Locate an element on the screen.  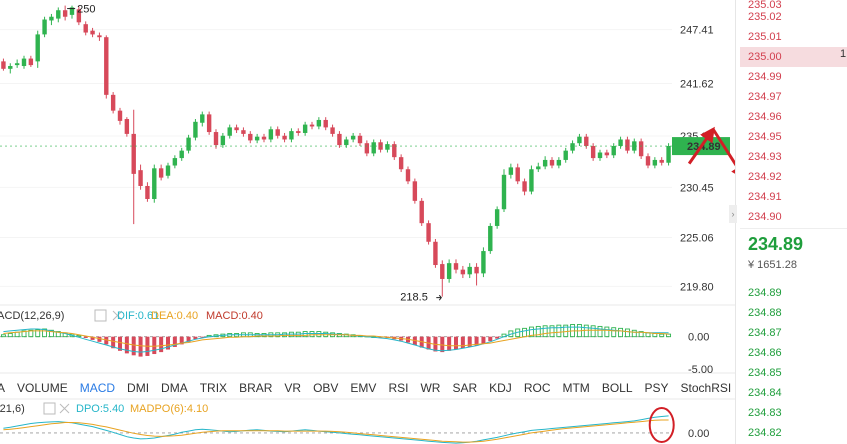
tab-a: A is located at coordinates (2, 388).